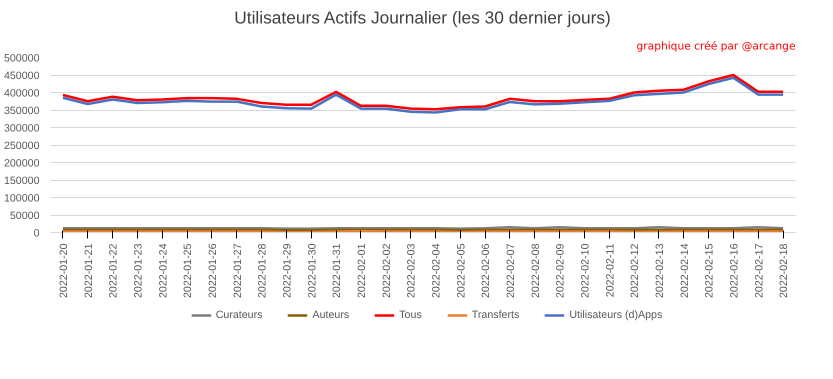 The width and height of the screenshot is (833, 379). Describe the element at coordinates (496, 315) in the screenshot. I see `legend-label: Transferts` at that location.